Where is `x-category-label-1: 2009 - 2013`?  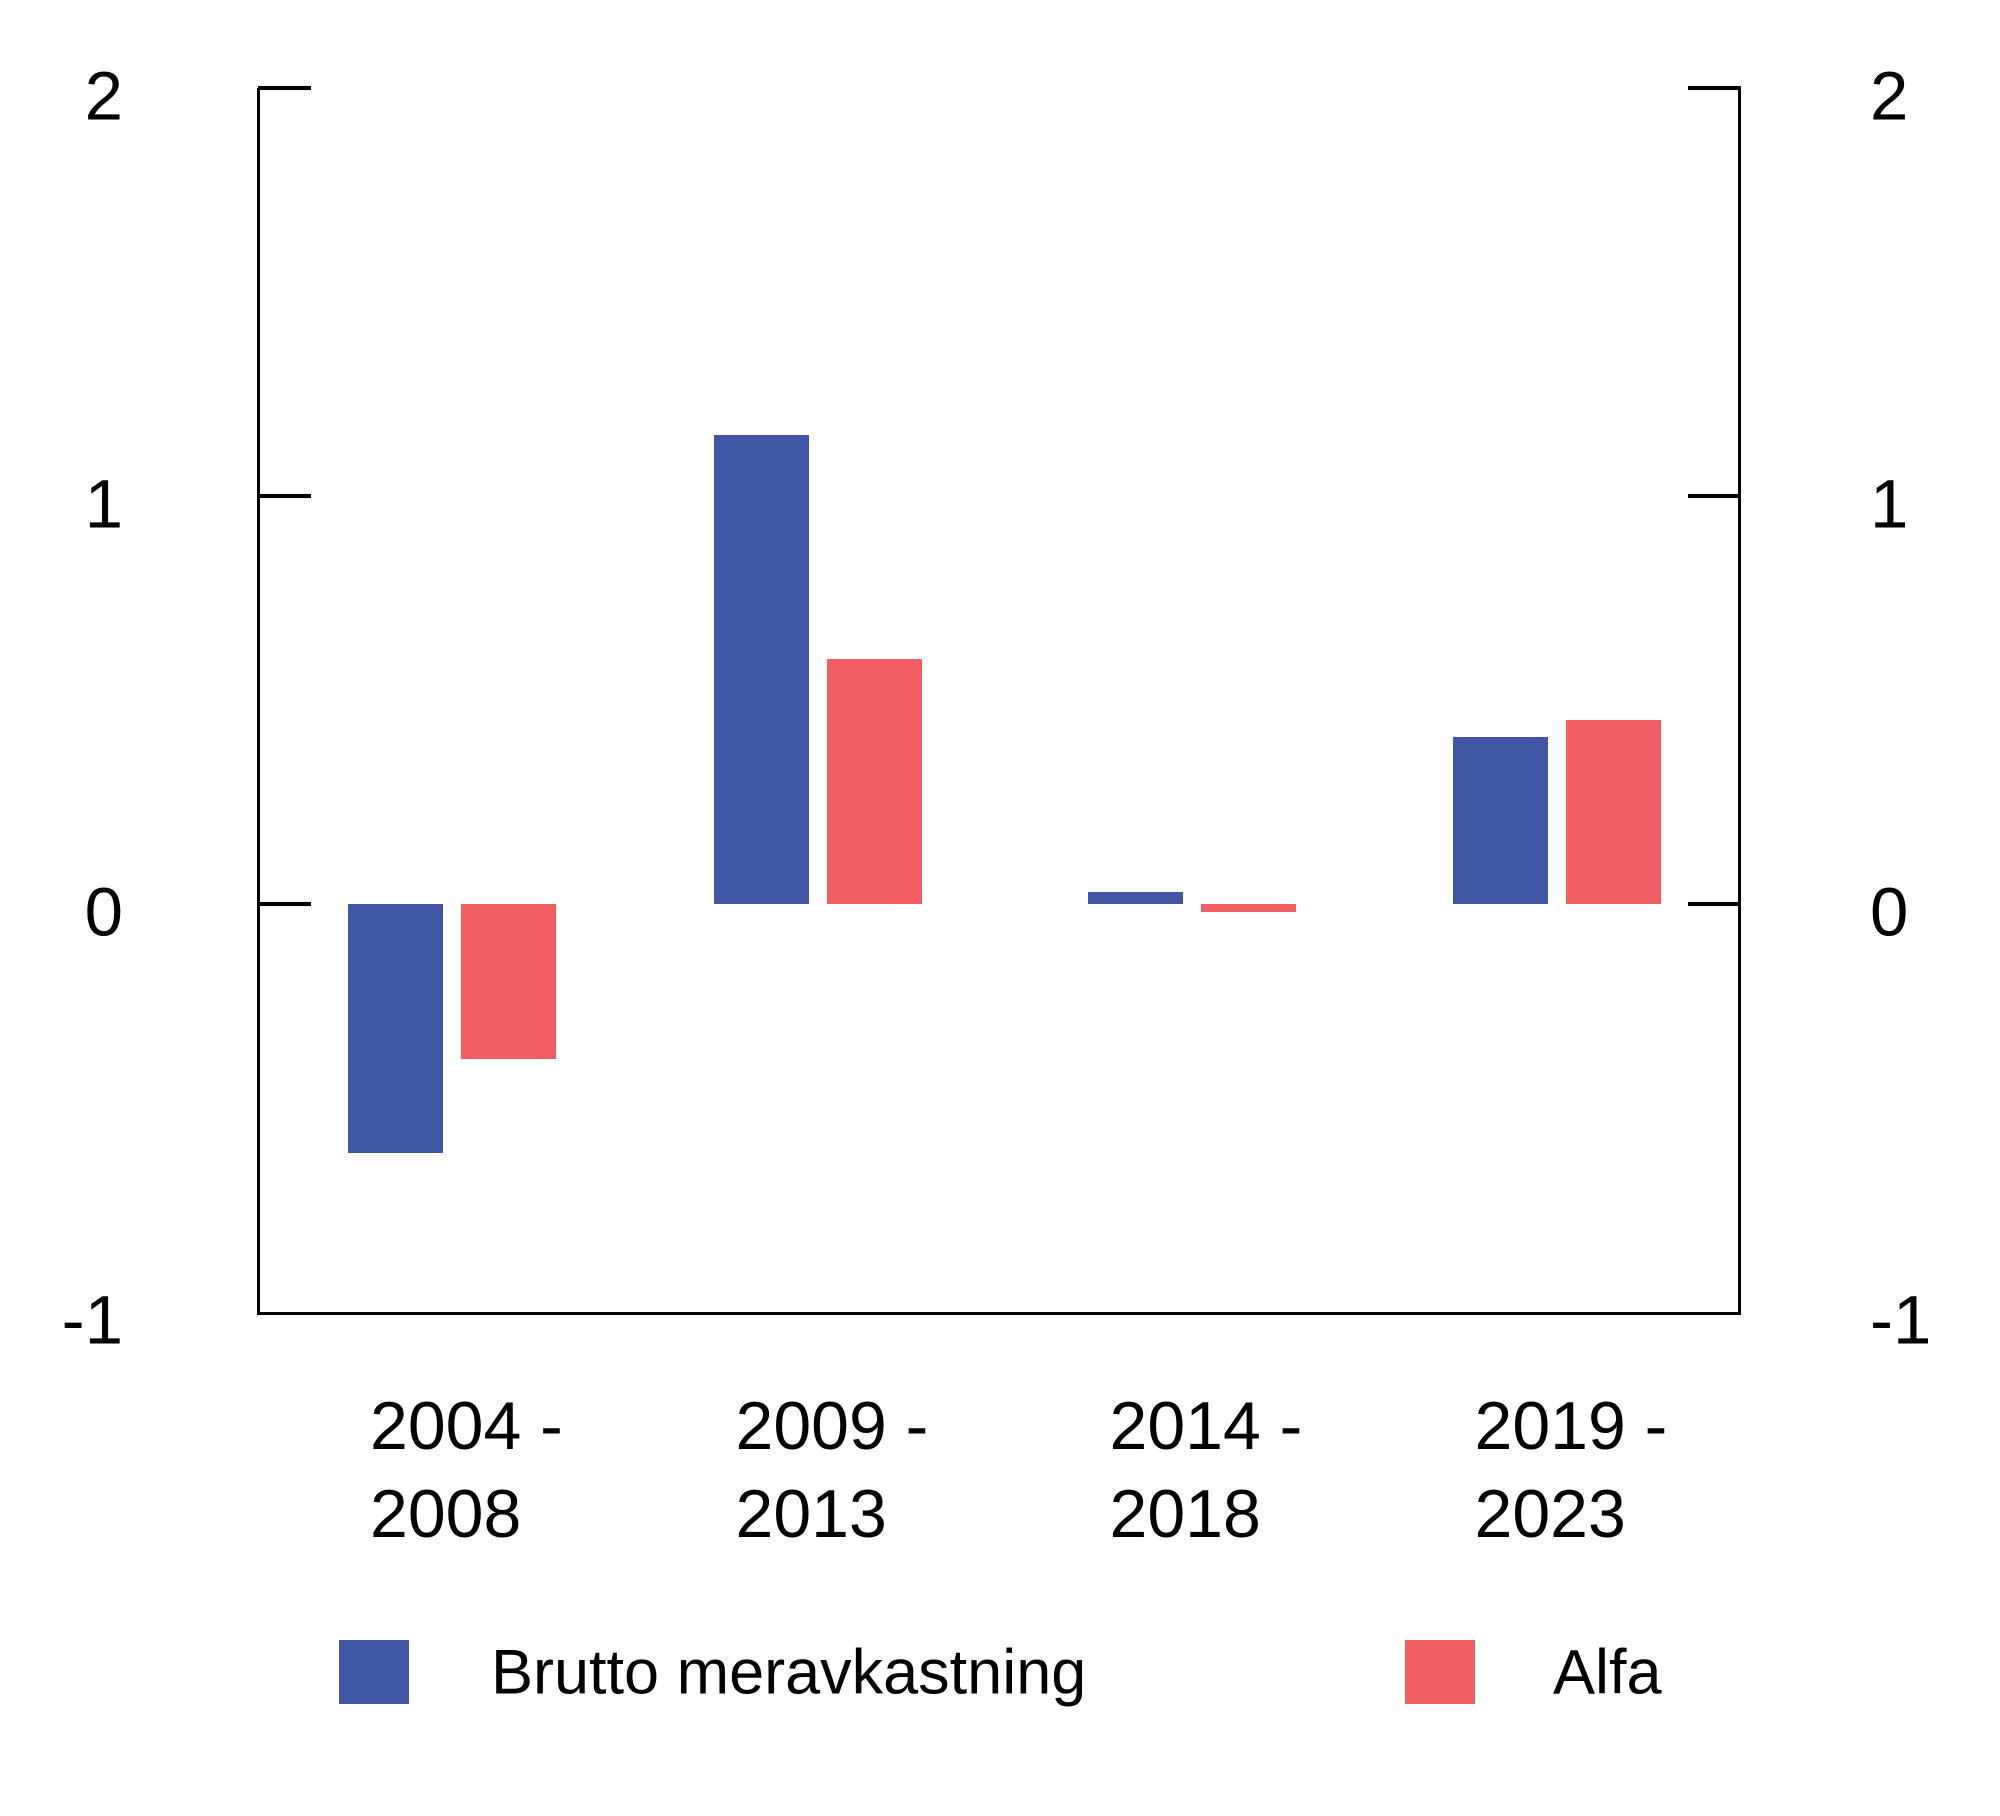
x-category-label-1: 2009 - 2013 is located at coordinates (832, 1470).